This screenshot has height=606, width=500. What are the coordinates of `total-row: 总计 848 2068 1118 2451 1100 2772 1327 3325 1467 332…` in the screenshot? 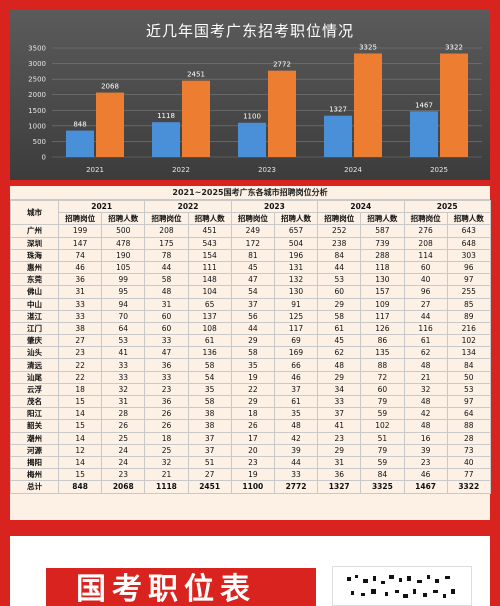 It's located at (250, 487).